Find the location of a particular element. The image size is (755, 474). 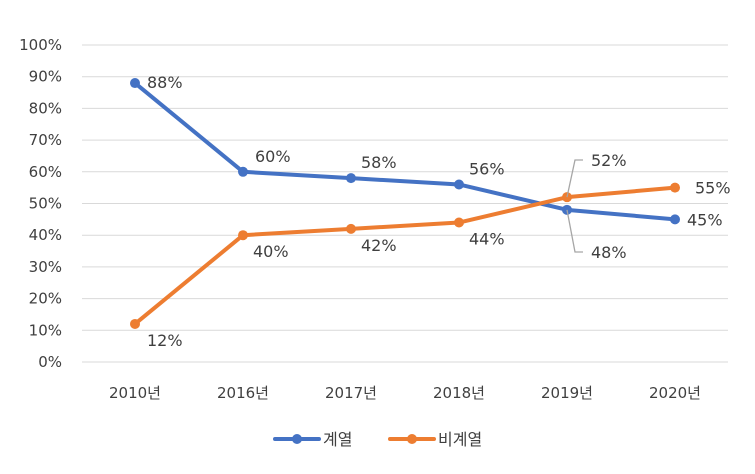

y-tick-label: 90% is located at coordinates (45, 77).